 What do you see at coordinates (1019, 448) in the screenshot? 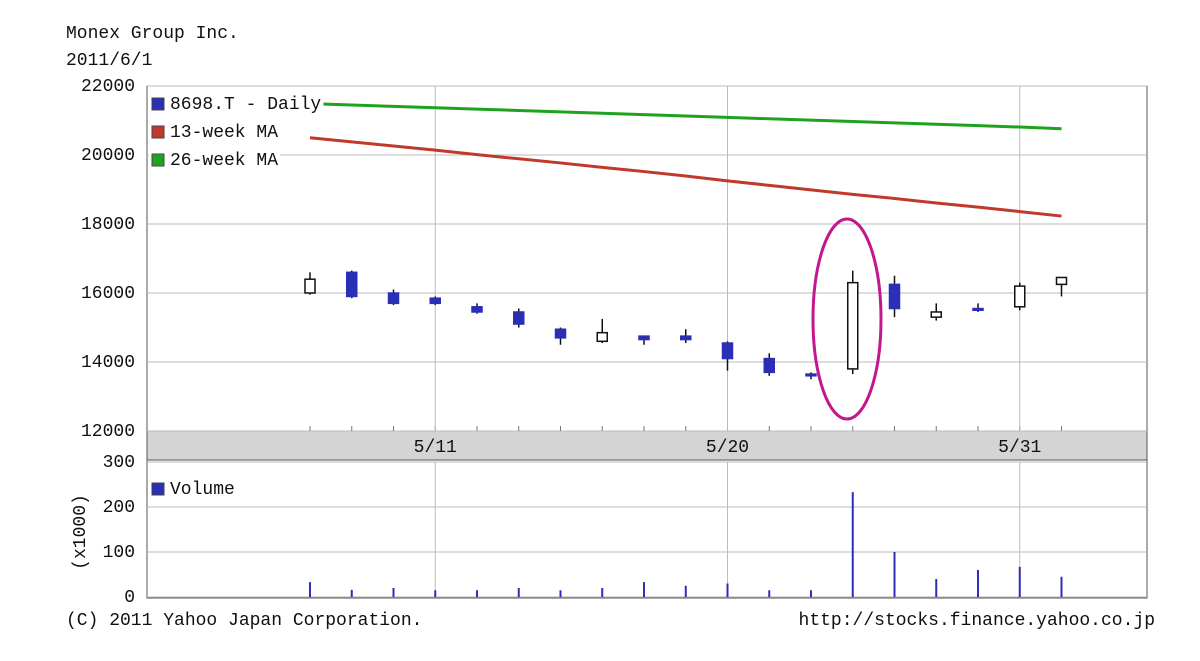
I see `x-tick-label: 5/31` at bounding box center [1019, 448].